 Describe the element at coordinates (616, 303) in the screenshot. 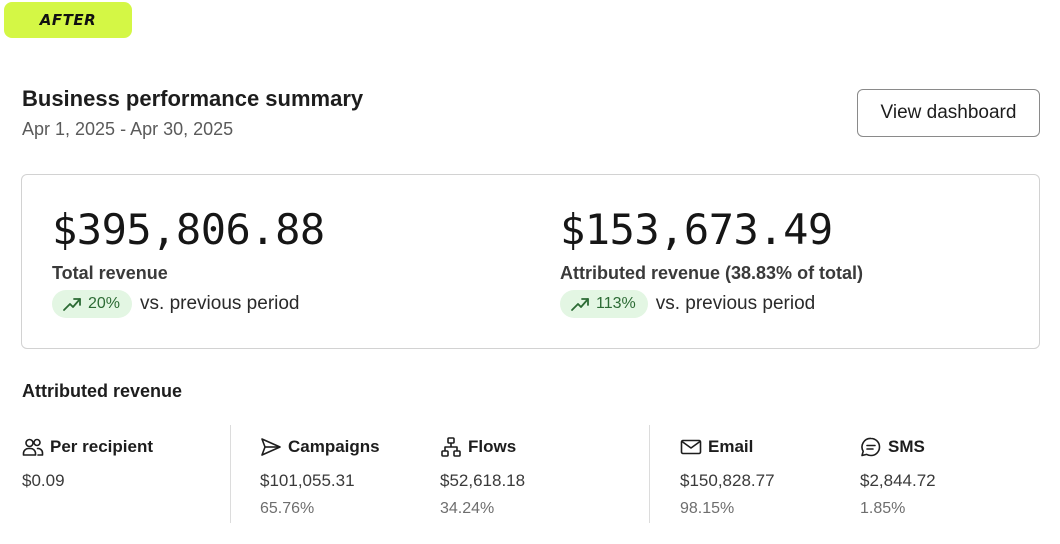

I see `trend-value: 113%` at that location.